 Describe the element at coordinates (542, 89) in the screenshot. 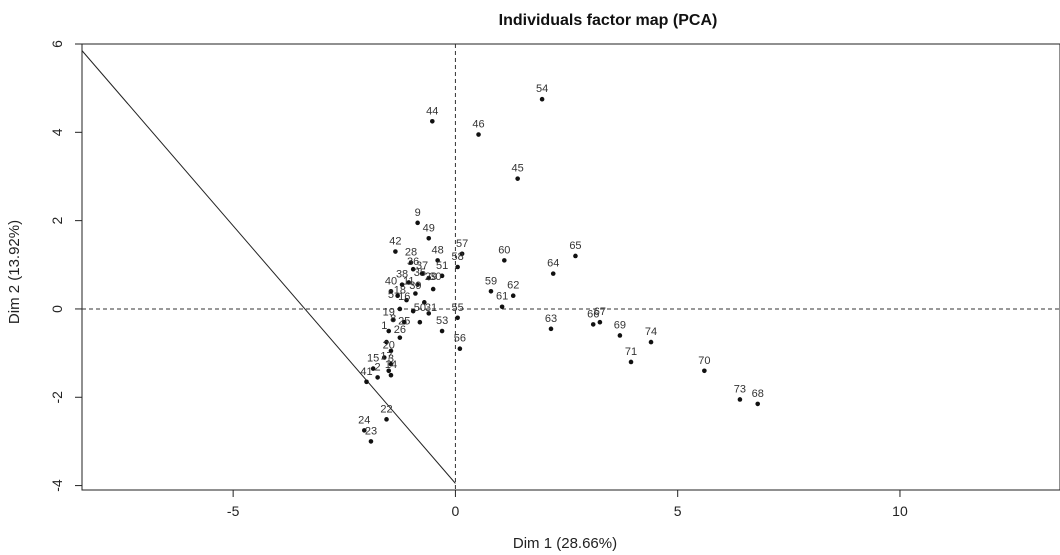

I see `point-label: 54` at that location.